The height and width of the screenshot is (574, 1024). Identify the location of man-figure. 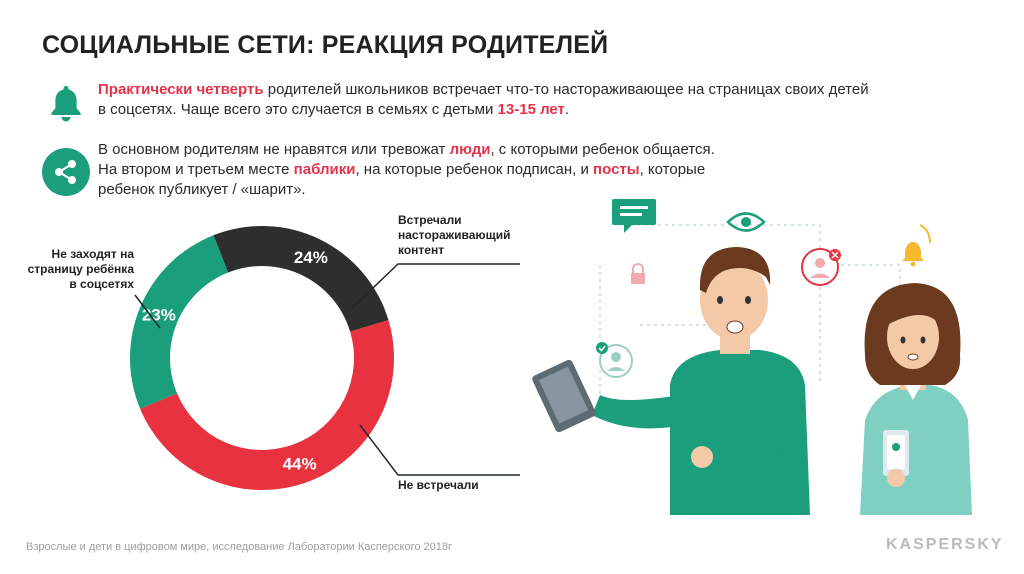
(671, 381).